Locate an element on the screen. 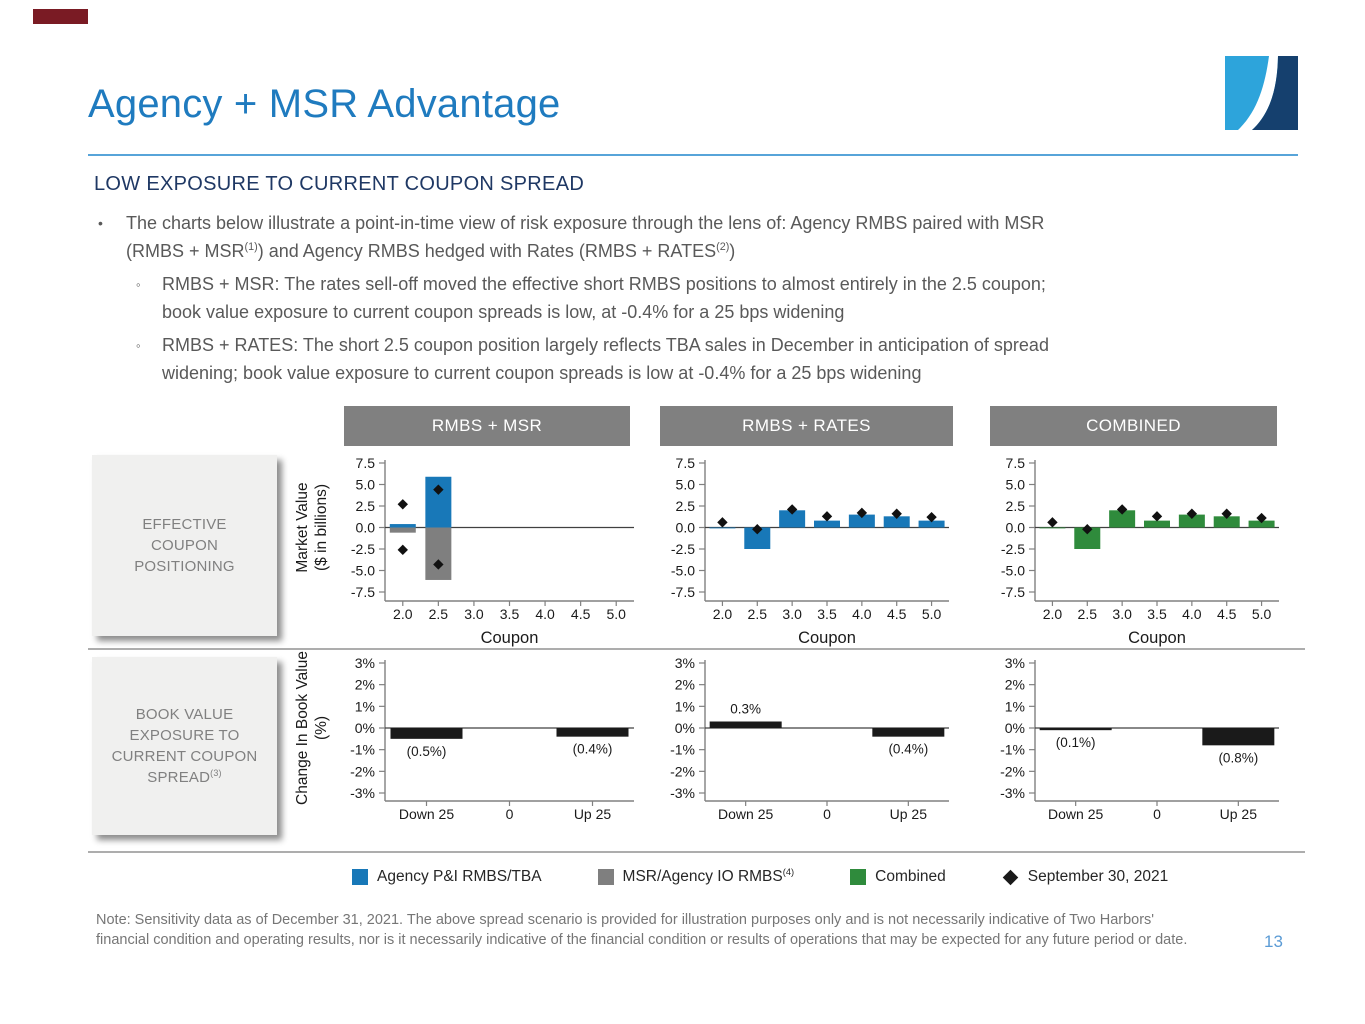  svg-text: -1% is located at coordinates (682, 750).